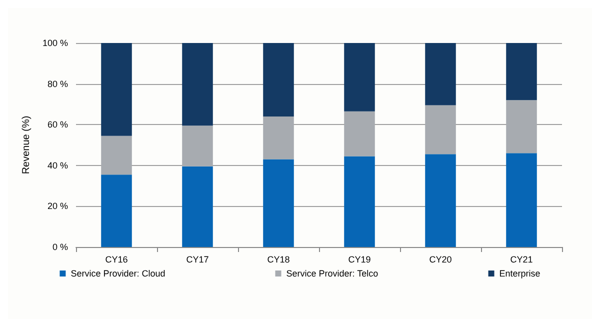 The height and width of the screenshot is (327, 600). Describe the element at coordinates (57, 125) in the screenshot. I see `y-tick-label: 60 %` at that location.